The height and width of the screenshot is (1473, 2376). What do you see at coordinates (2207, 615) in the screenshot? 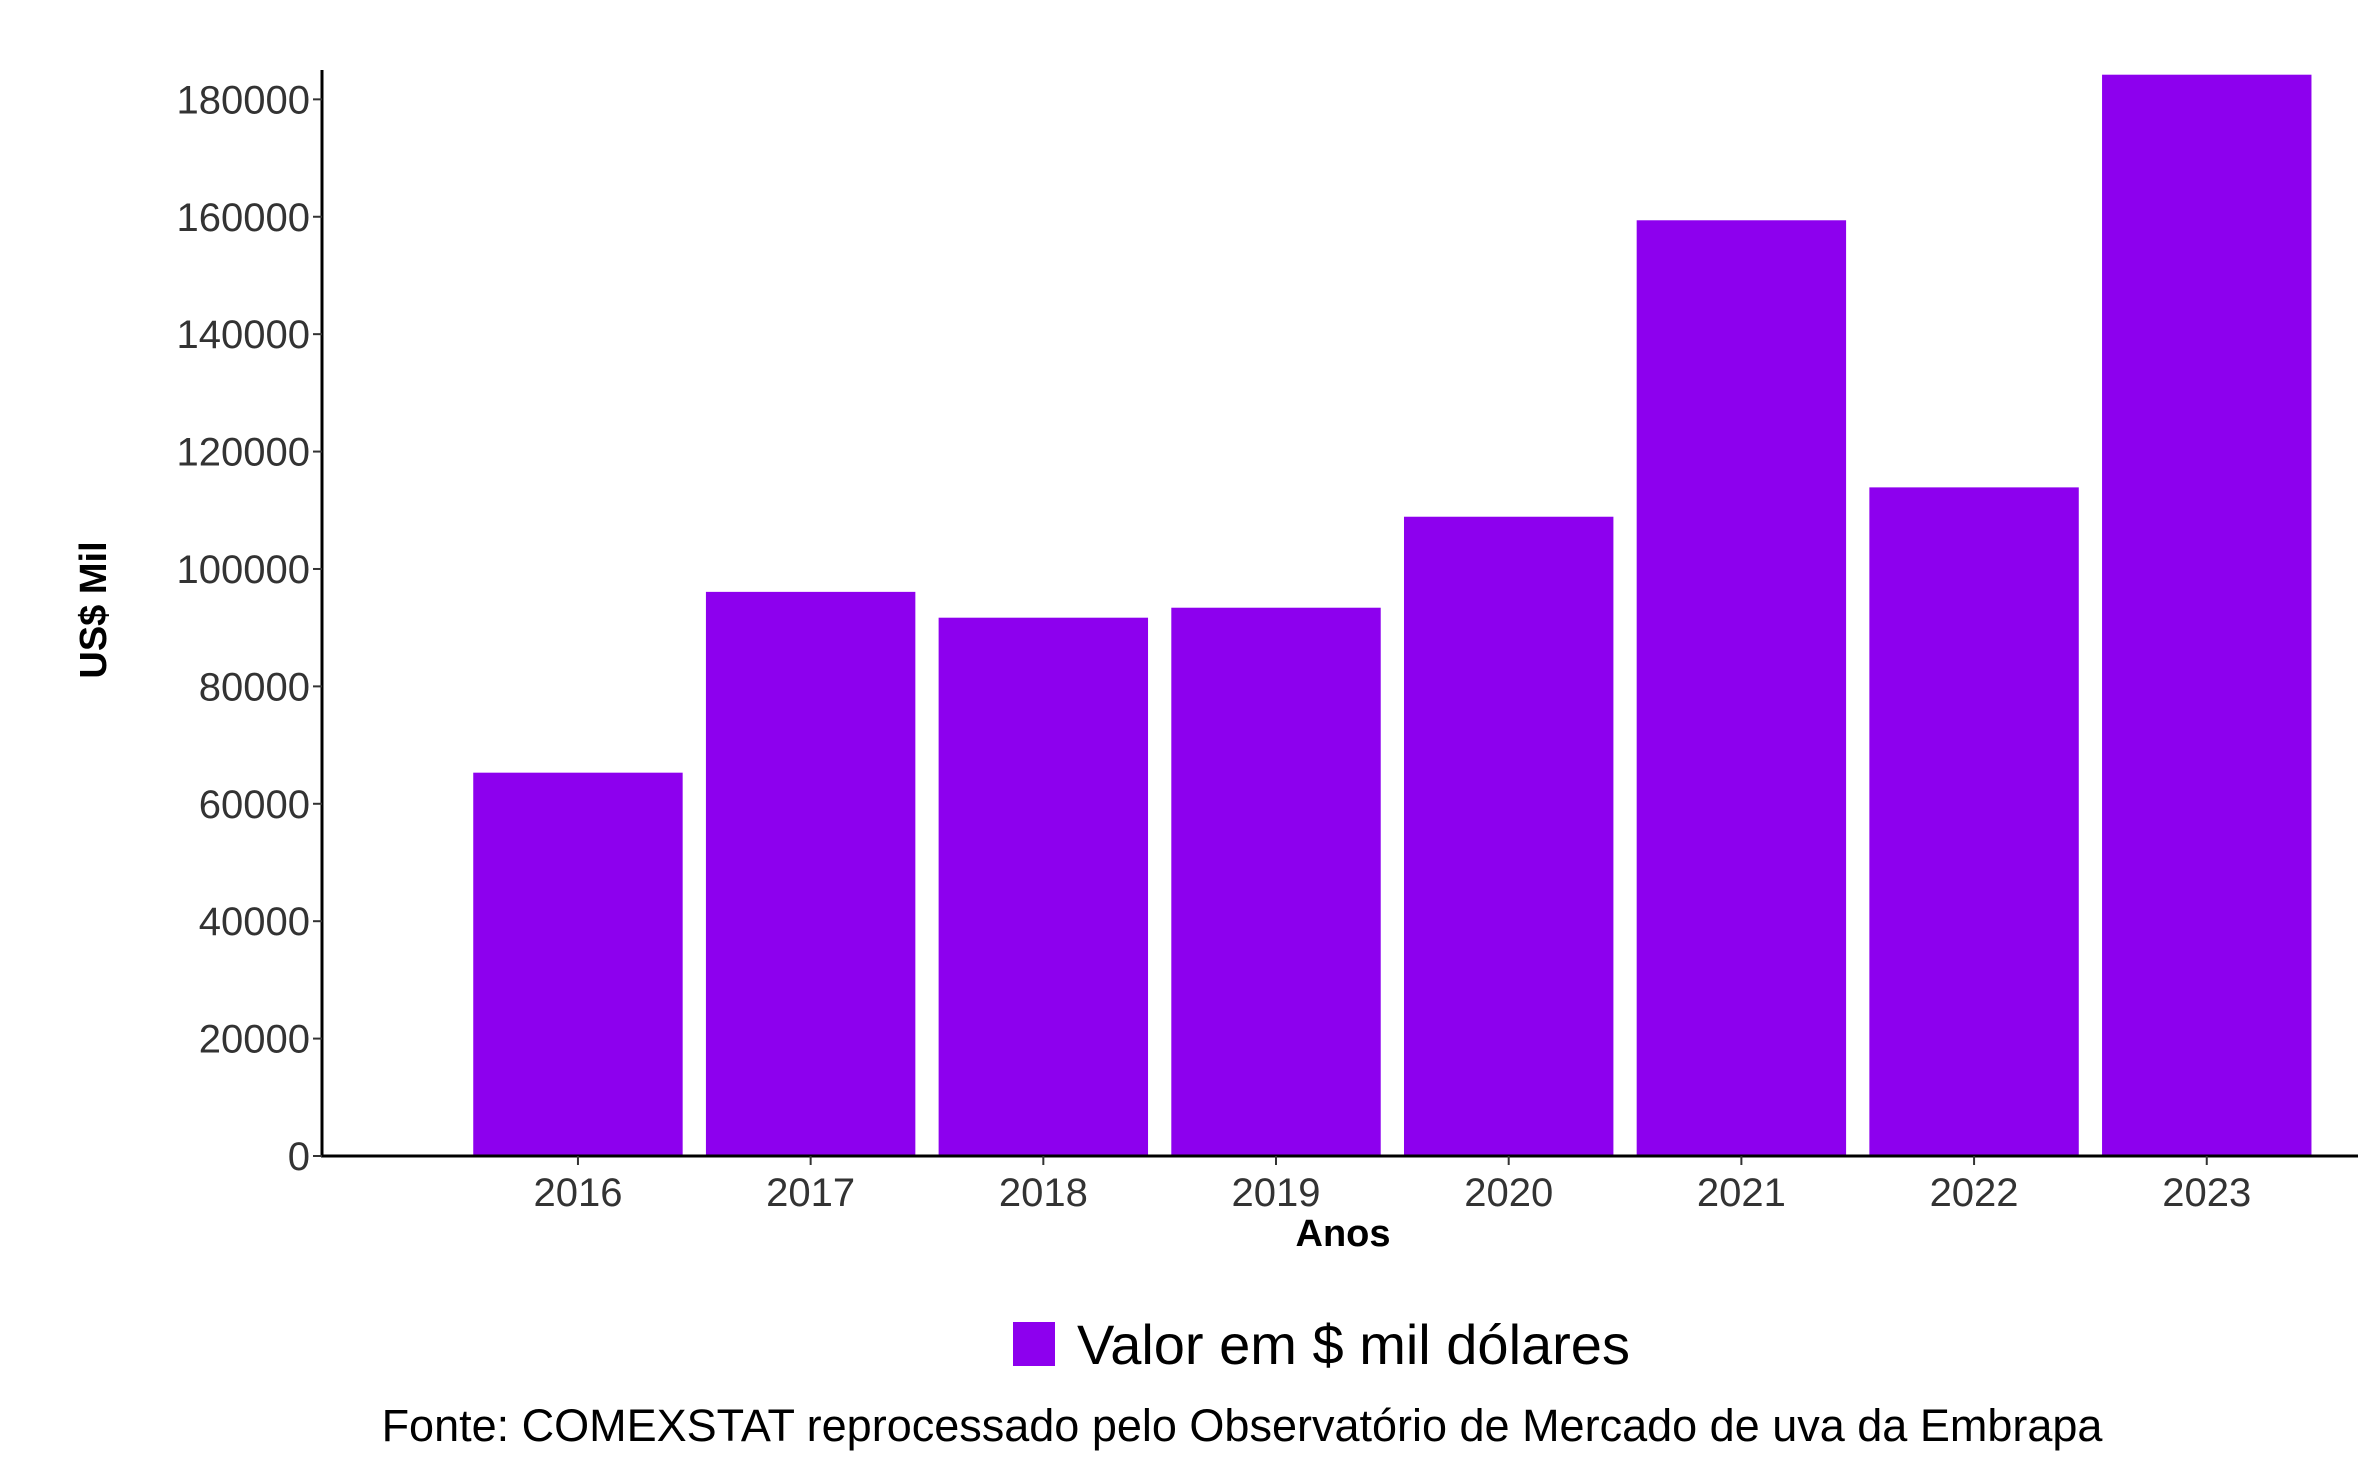
I see `bar-2023` at bounding box center [2207, 615].